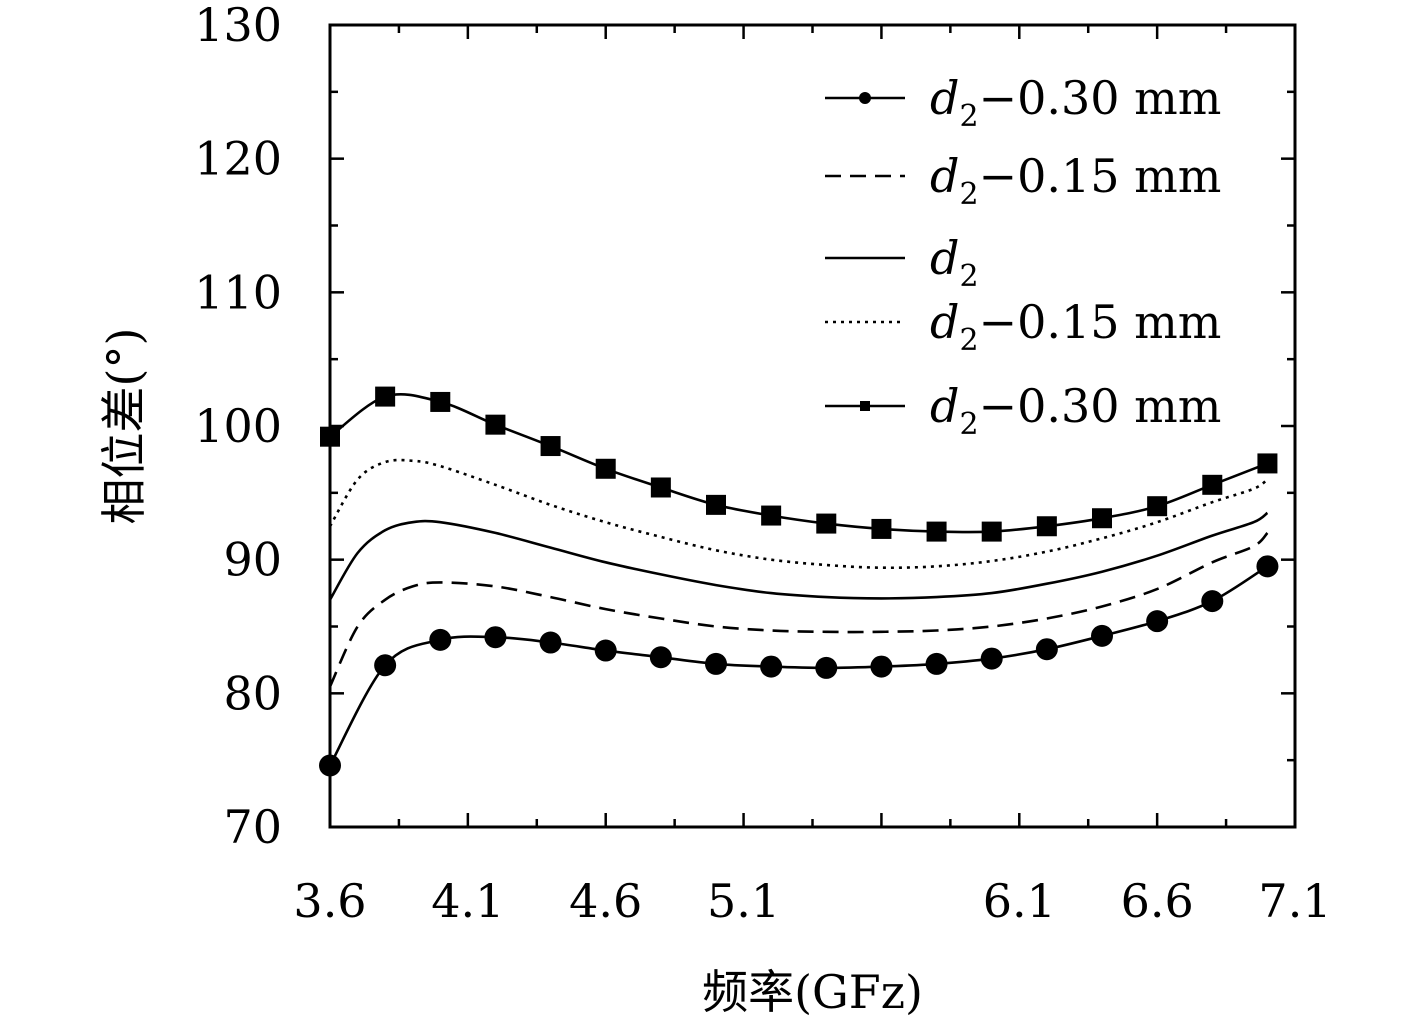 The image size is (1417, 1029). I want to click on x-tick-label: 6.6, so click(1157, 901).